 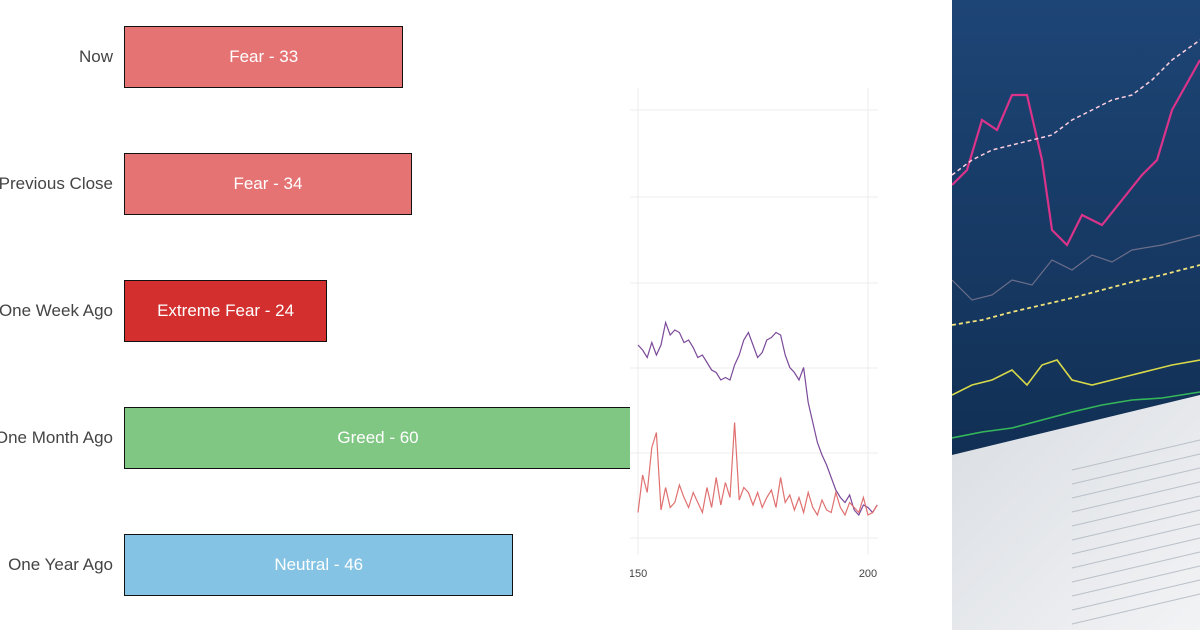 What do you see at coordinates (1076, 415) in the screenshot?
I see `photo-line-green` at bounding box center [1076, 415].